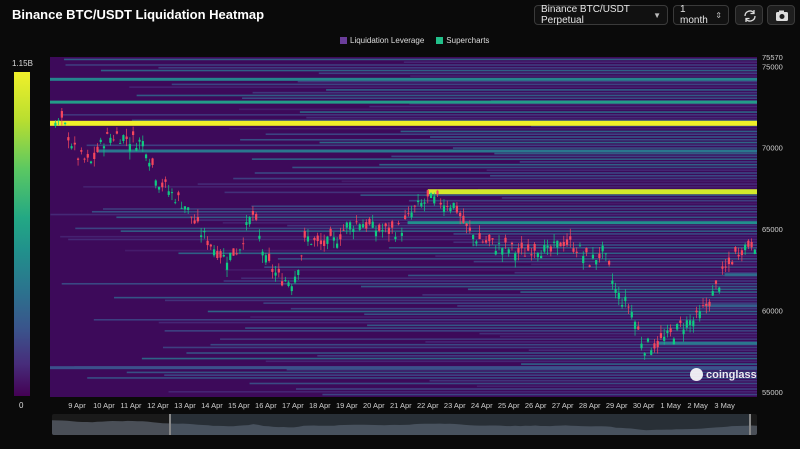  I want to click on time-navigator, so click(404, 424).